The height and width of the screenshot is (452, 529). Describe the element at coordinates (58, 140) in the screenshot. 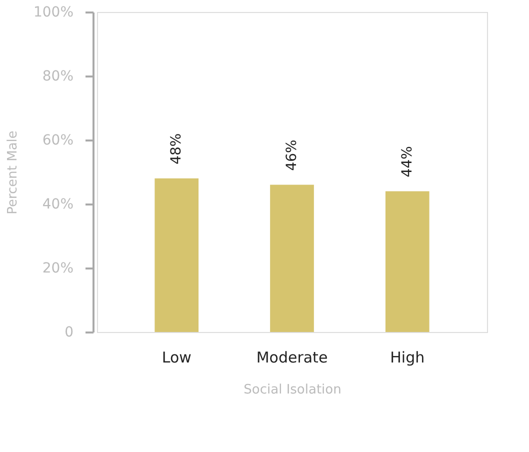

I see `y-tick-label: 60%` at that location.